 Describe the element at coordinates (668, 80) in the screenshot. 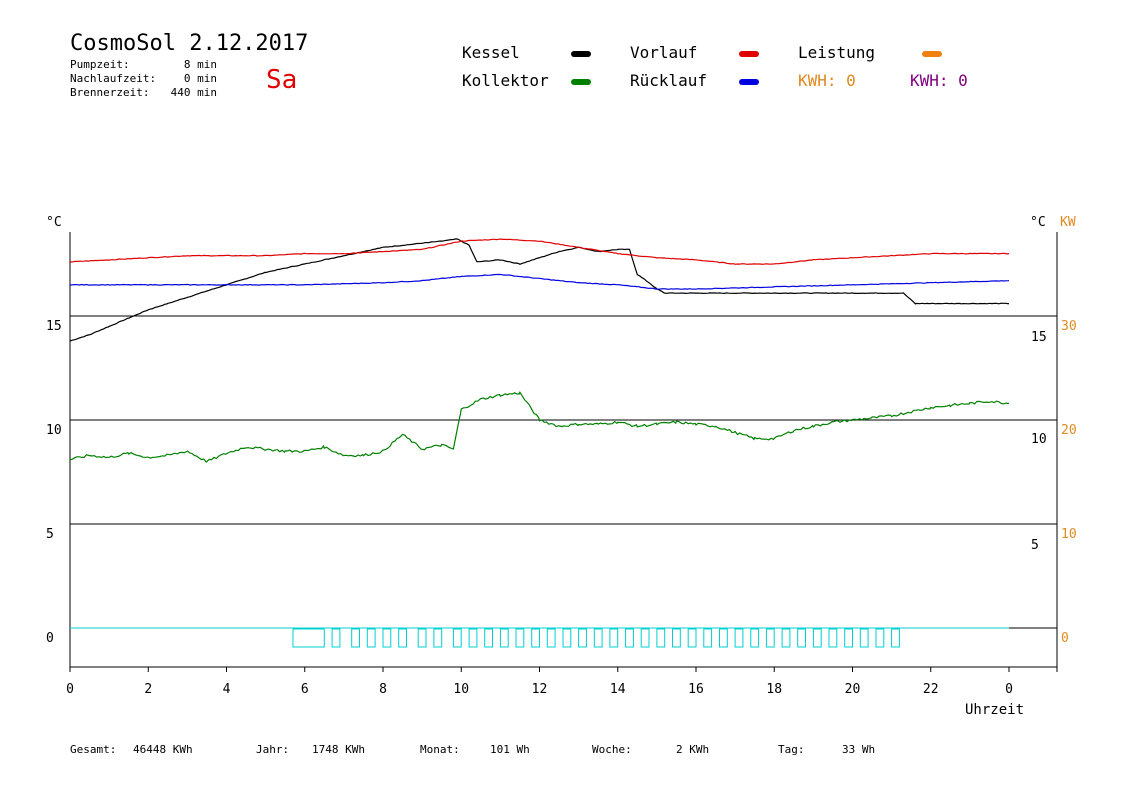

I see `legend-label-ruecklauf: Rücklauf` at that location.